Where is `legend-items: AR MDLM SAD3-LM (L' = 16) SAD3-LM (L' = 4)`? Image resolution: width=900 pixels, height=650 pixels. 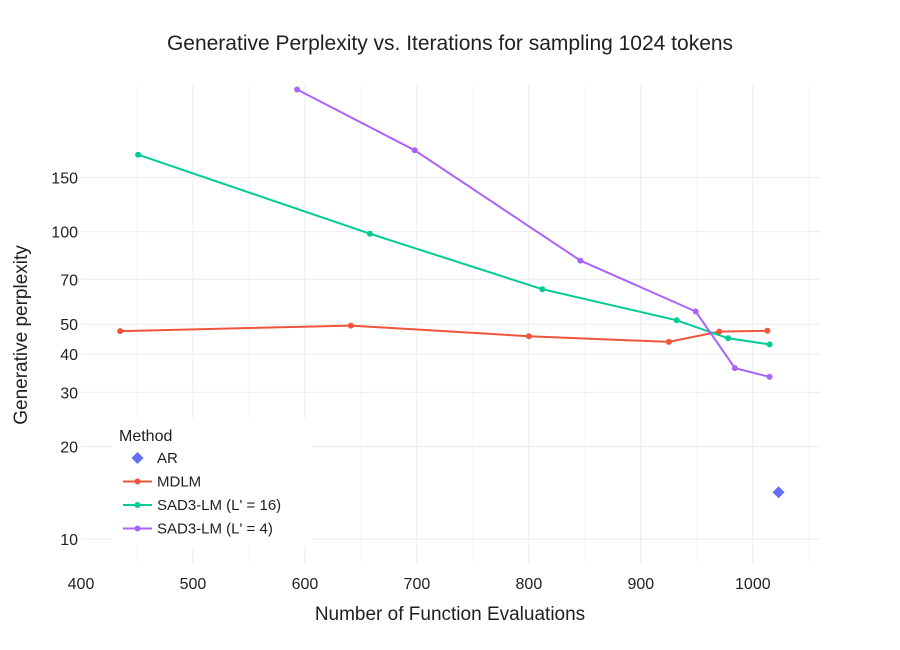
legend-items: AR MDLM SAD3-LM (L' = 16) SAD3-LM (L' = 4) is located at coordinates (202, 494).